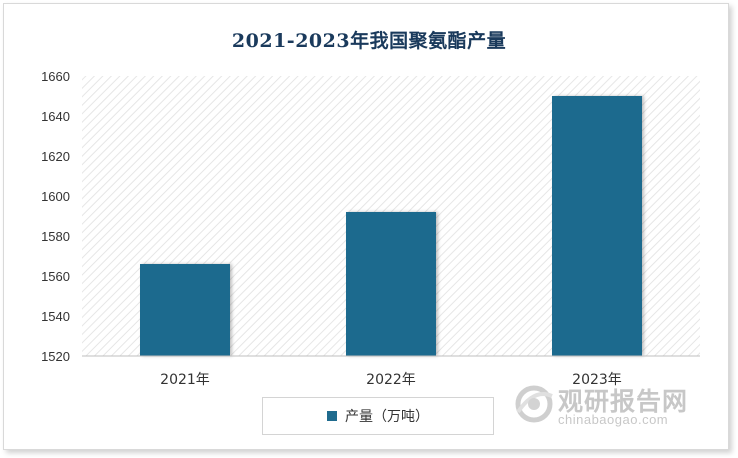 This screenshot has width=738, height=458. Describe the element at coordinates (55, 316) in the screenshot. I see `y-tick-label: 1540` at that location.